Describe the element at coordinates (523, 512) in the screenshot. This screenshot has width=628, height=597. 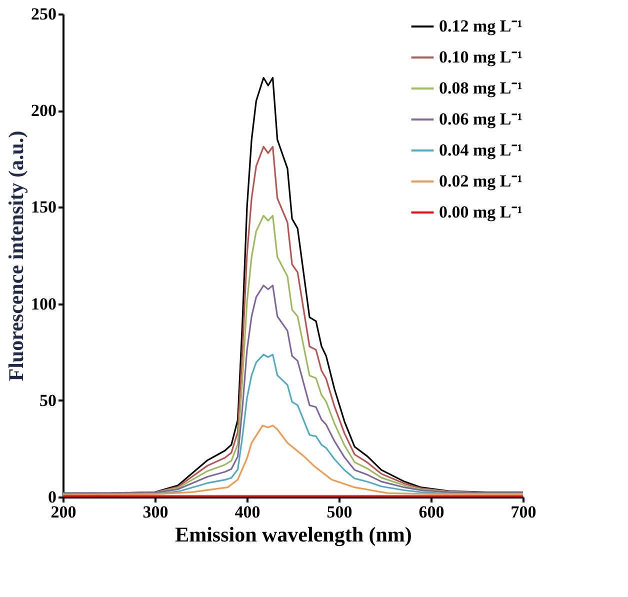
I see `x-tick-label: 700` at that location.